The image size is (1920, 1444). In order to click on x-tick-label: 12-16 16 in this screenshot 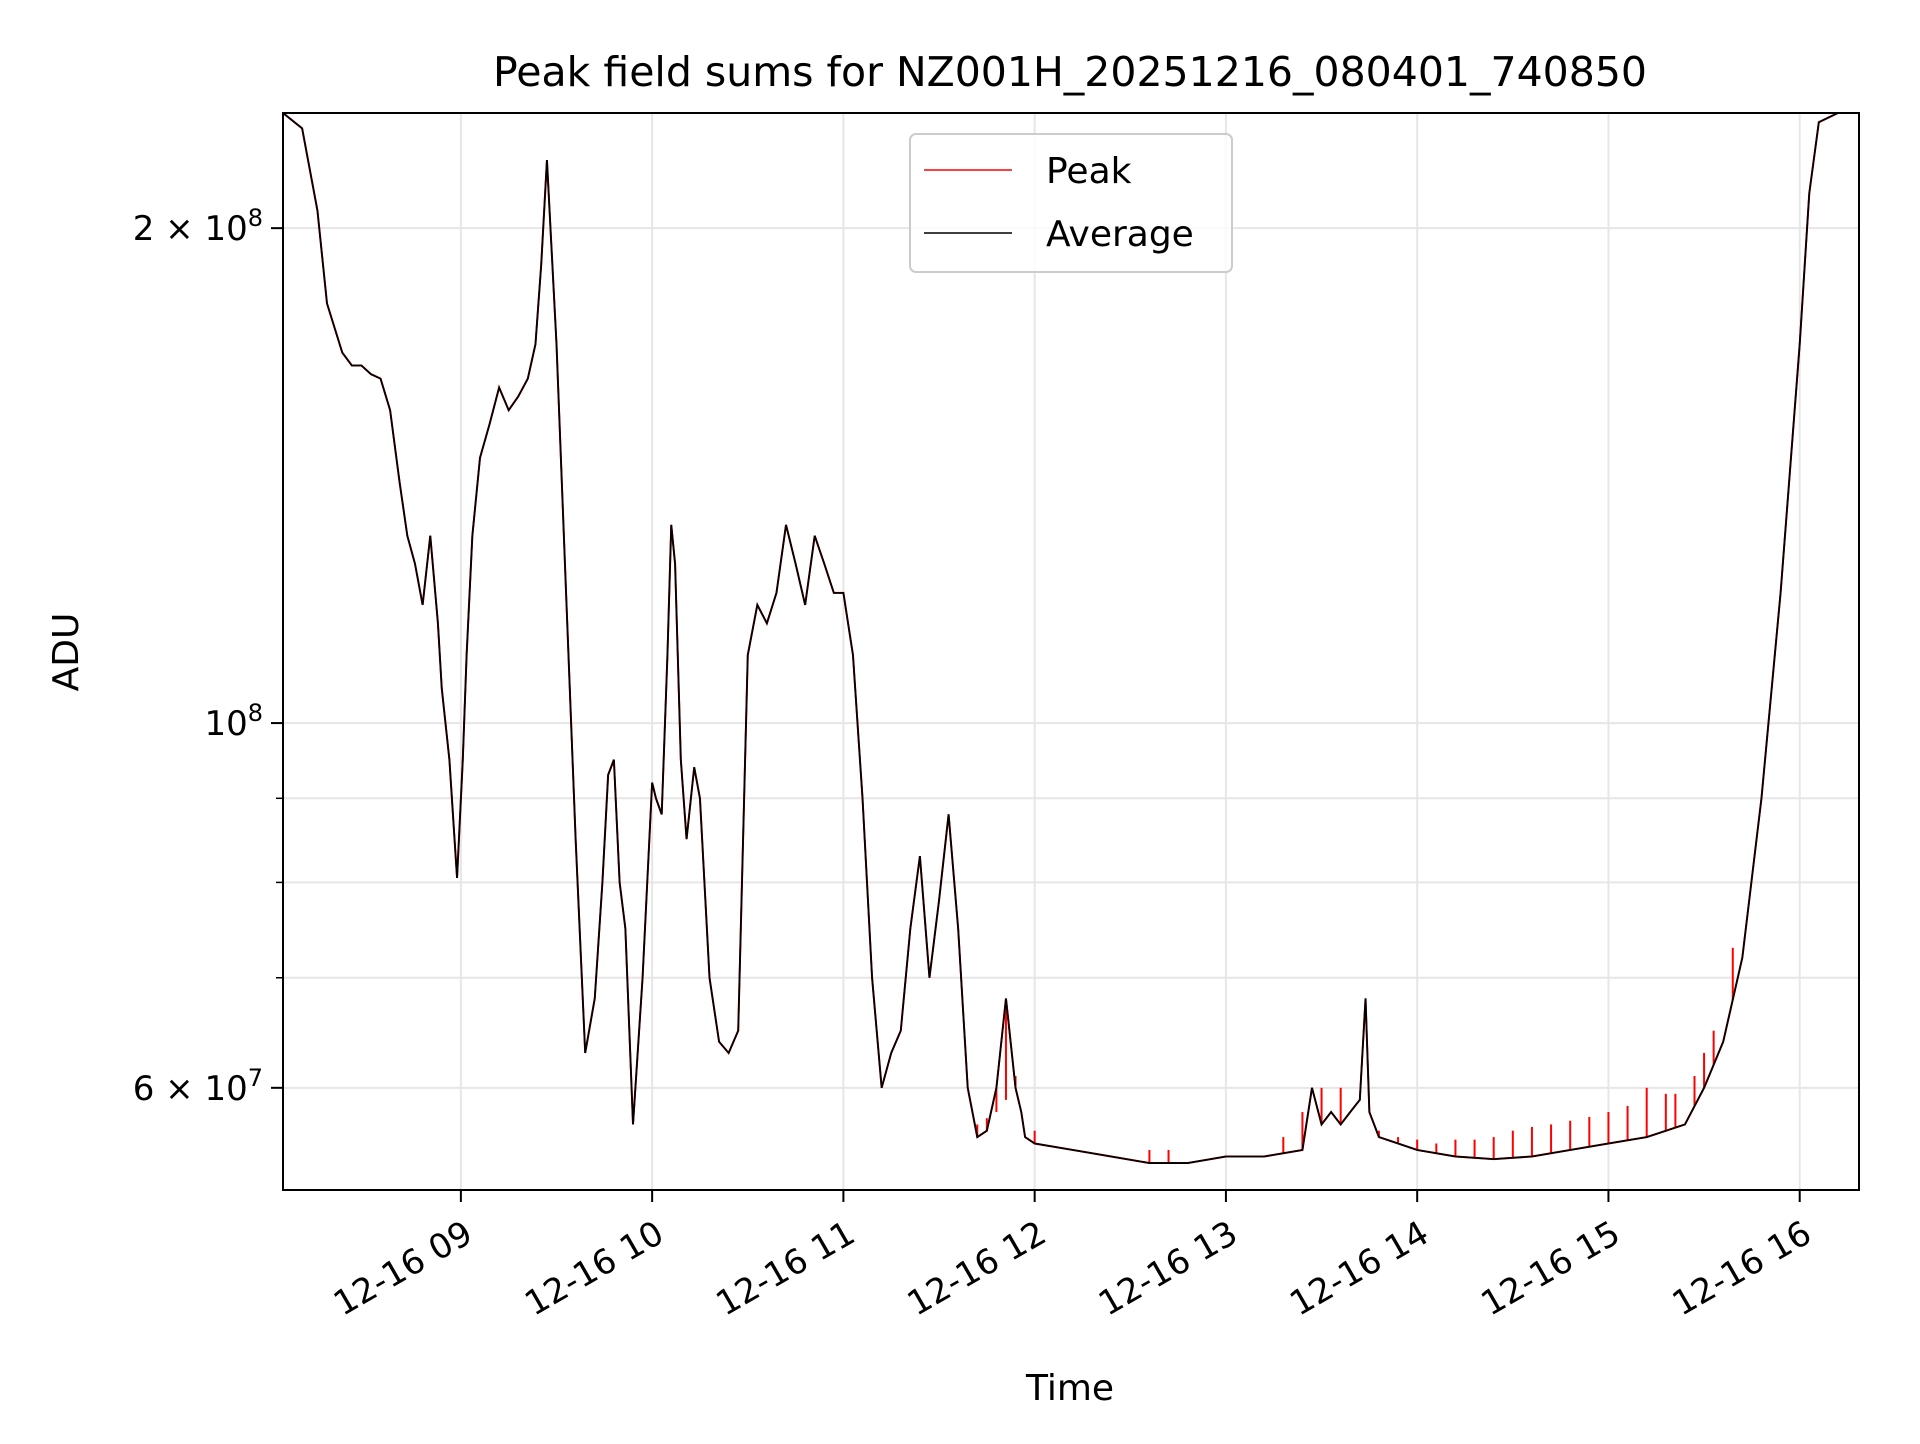, I will do `click(1742, 1268)`.